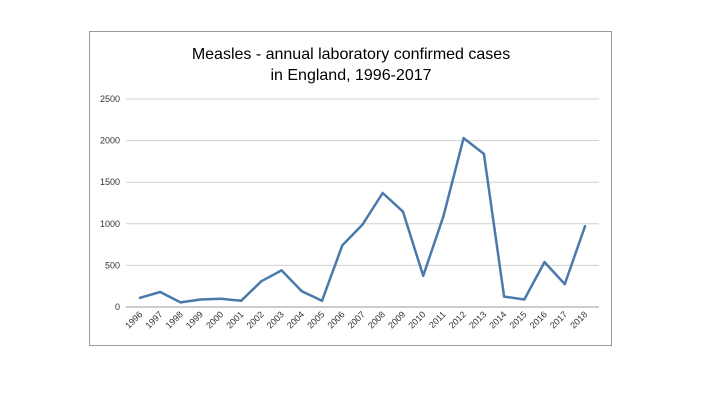  What do you see at coordinates (376, 319) in the screenshot?
I see `x-tick-label: 2008` at bounding box center [376, 319].